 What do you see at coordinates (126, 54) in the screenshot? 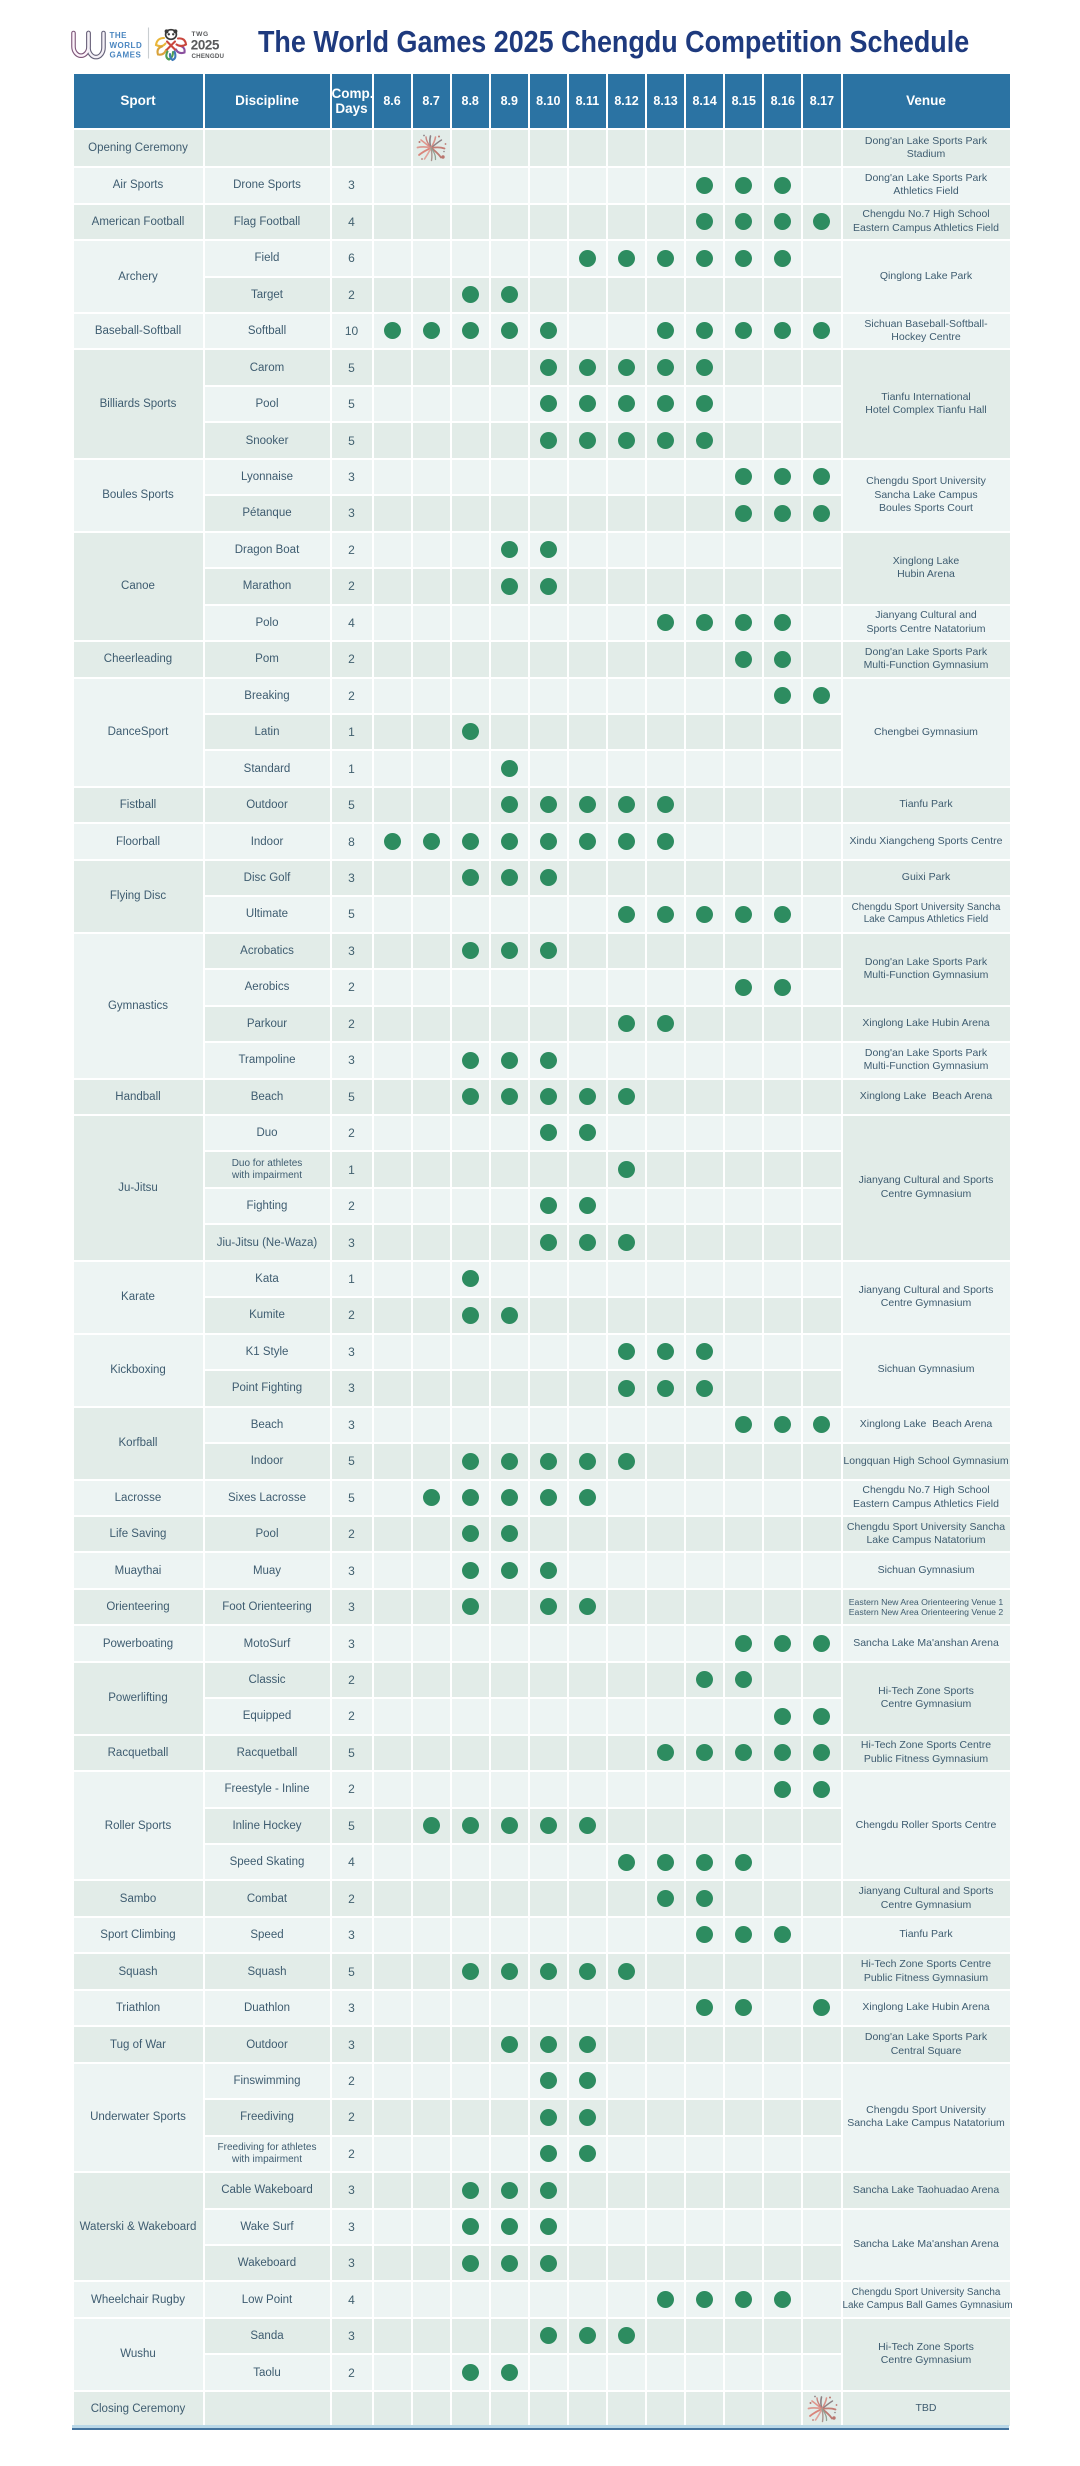
I see `svg-text: GAMES` at bounding box center [126, 54].